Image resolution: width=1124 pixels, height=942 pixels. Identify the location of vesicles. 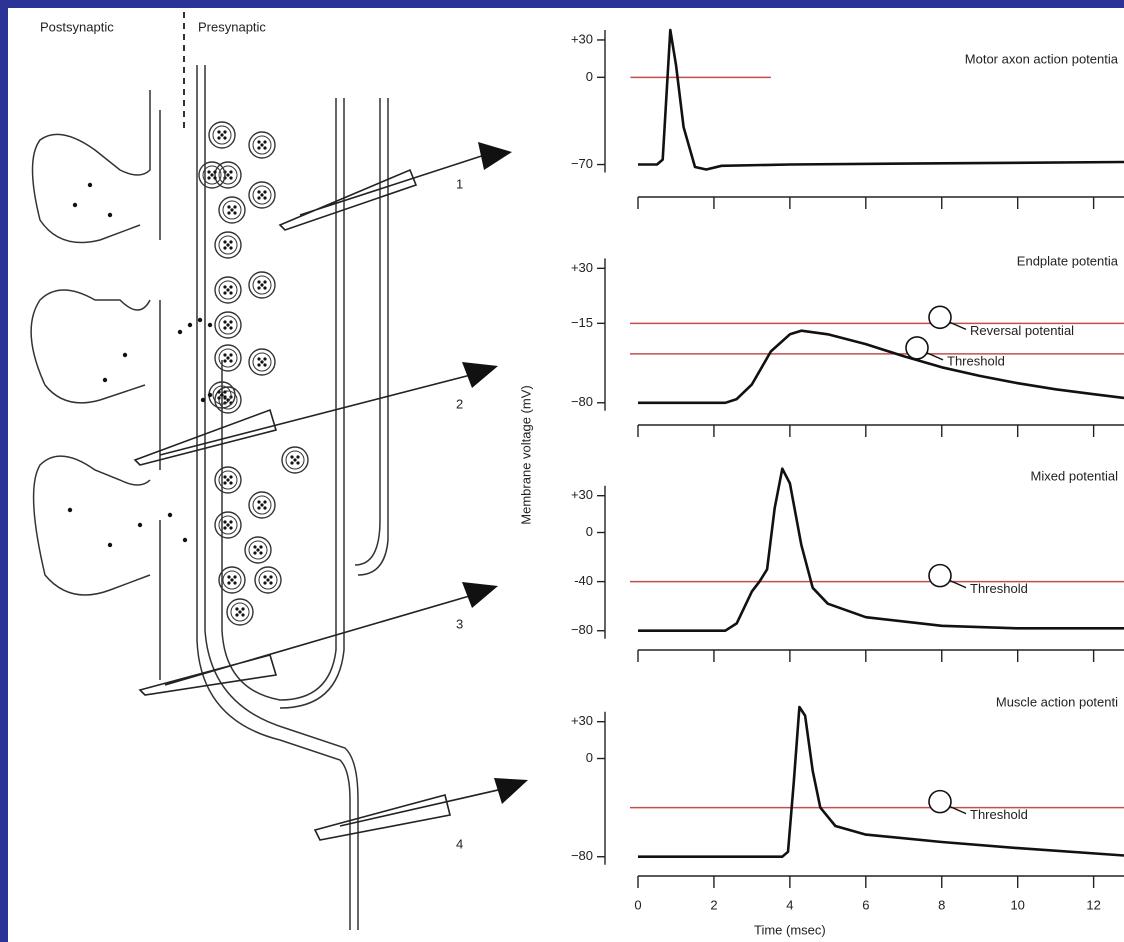
(188, 373).